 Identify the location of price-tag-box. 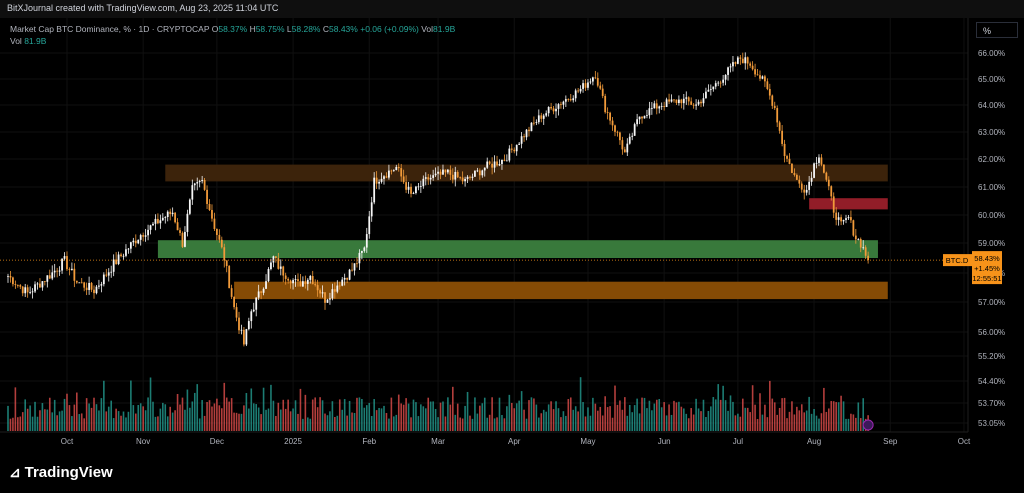
(987, 268).